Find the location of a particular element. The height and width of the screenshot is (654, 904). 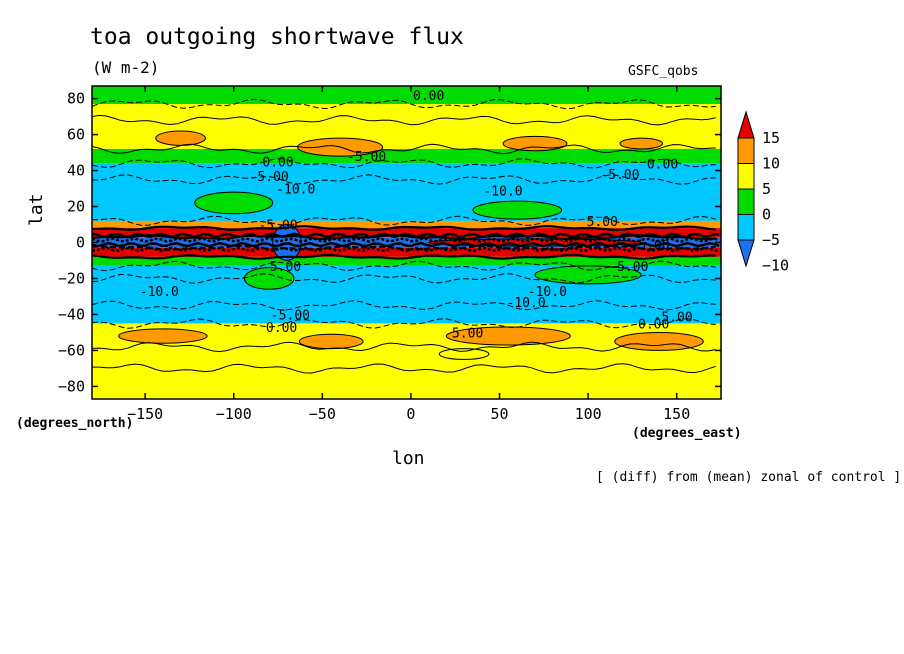

chart-title: toa outgoing shortwave flux is located at coordinates (277, 37).